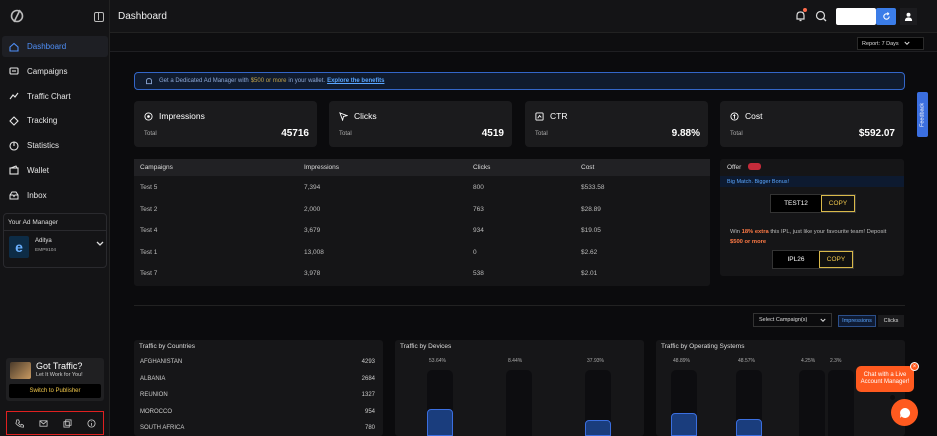  I want to click on stat-card-impressions: Impressions Total 45716, so click(225, 124).